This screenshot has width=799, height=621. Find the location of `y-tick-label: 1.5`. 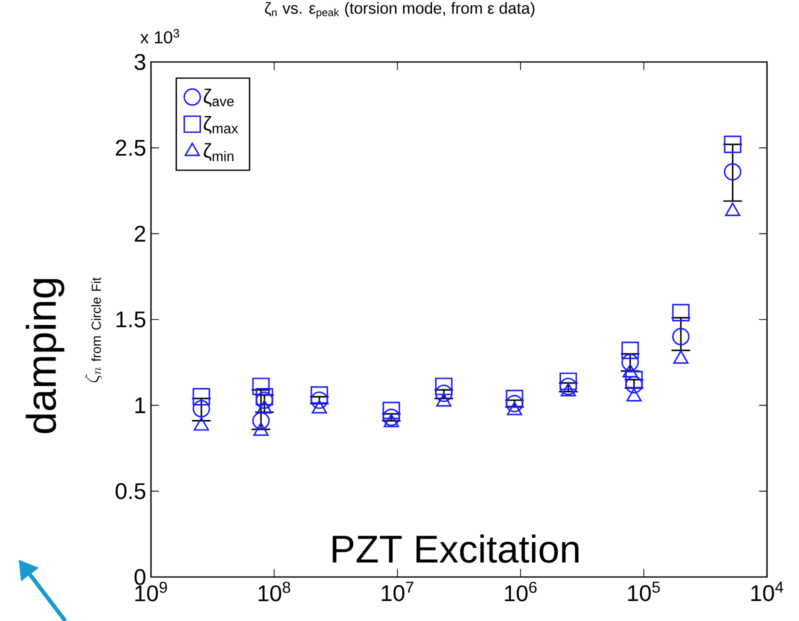

y-tick-label: 1.5 is located at coordinates (131, 320).